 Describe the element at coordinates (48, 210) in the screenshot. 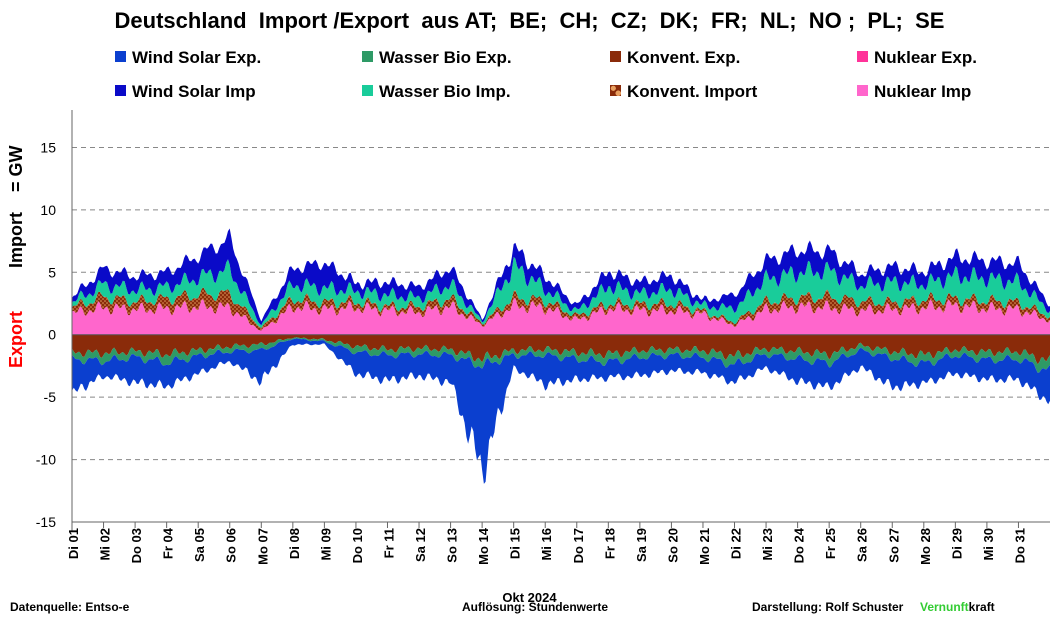

I see `y-tick-label: 10` at that location.